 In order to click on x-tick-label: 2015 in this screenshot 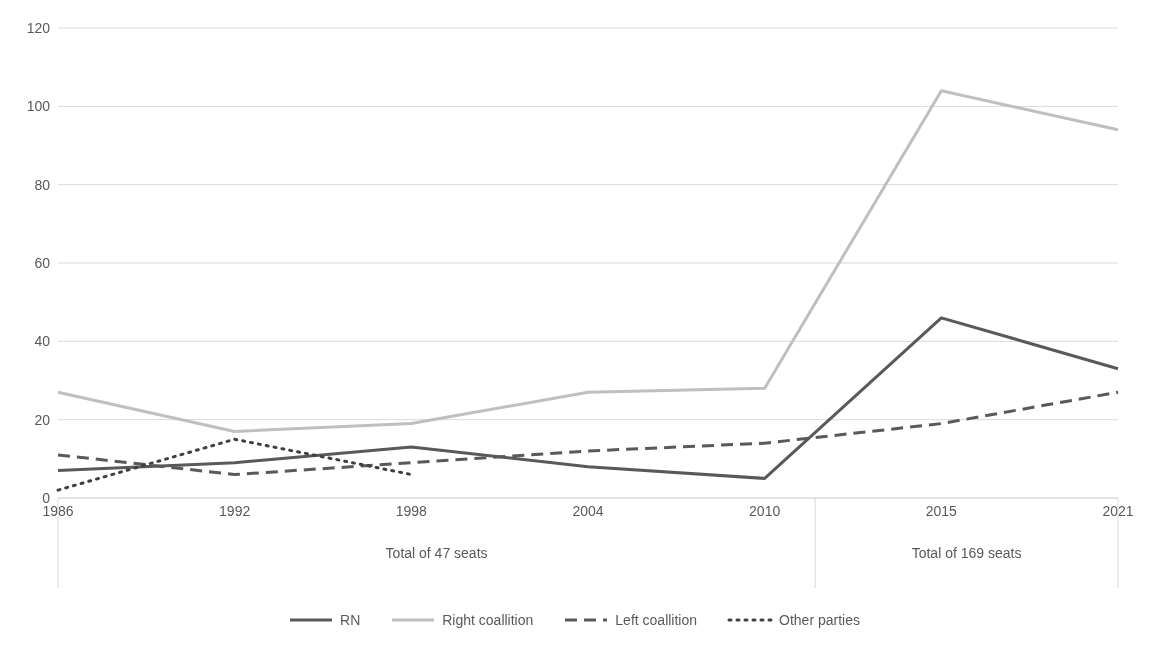, I will do `click(941, 510)`.